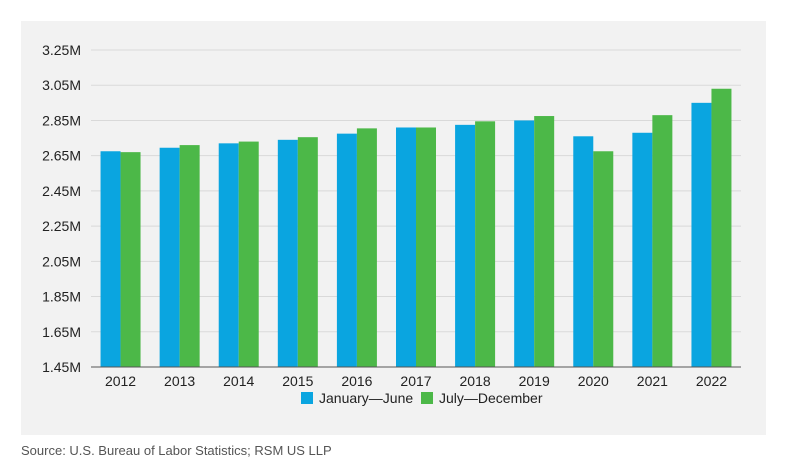 This screenshot has height=475, width=786. I want to click on bar-2015-jan-jun, so click(287, 253).